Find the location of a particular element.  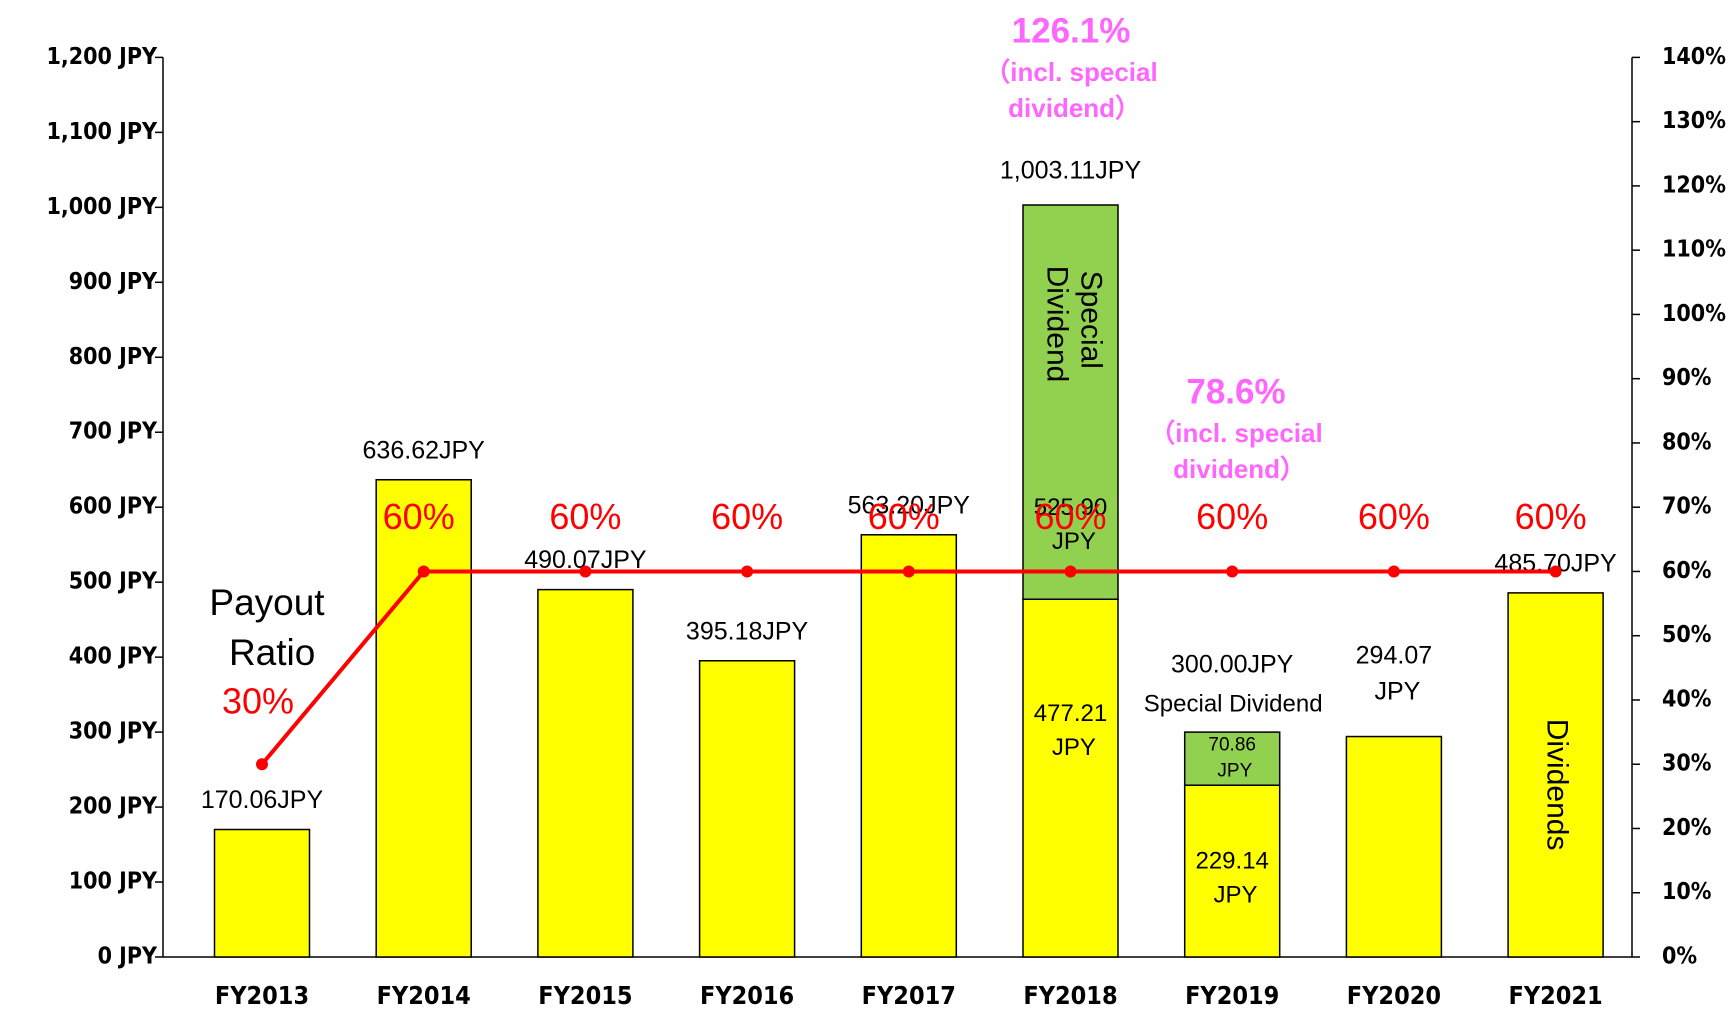

x-tick-label: FY2017 is located at coordinates (909, 995).